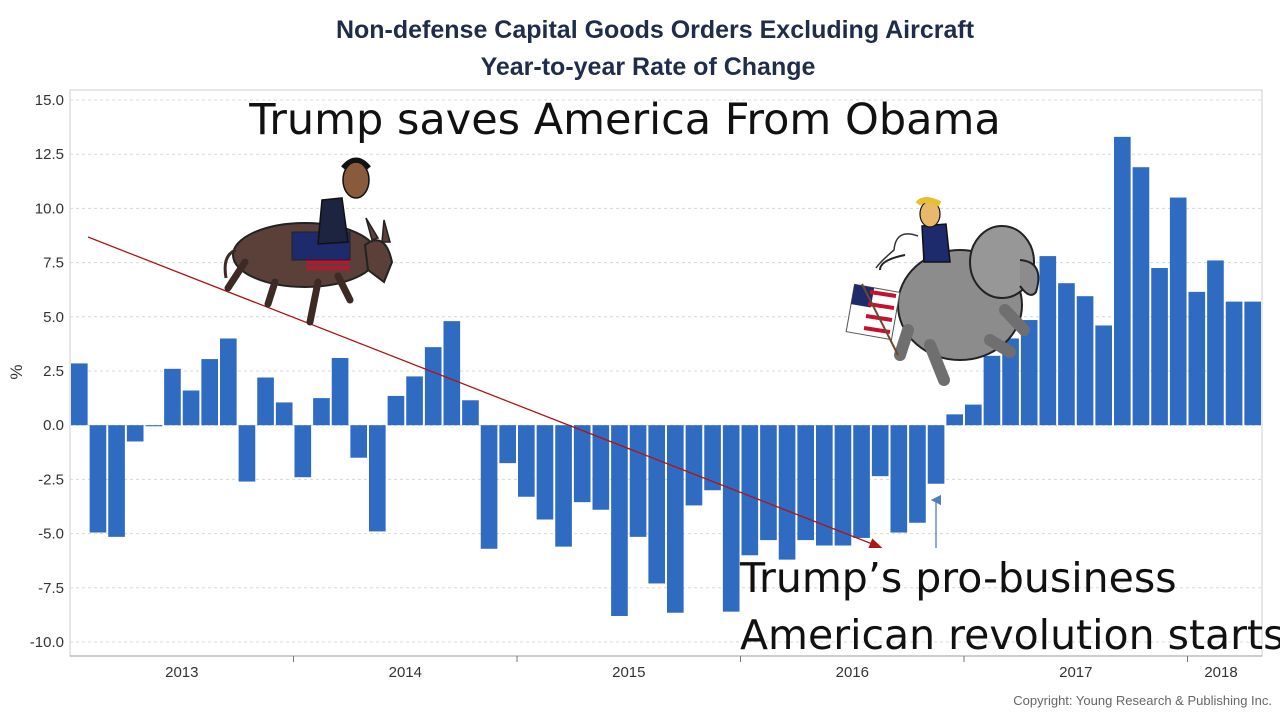  I want to click on donkey-legs, so click(289, 292).